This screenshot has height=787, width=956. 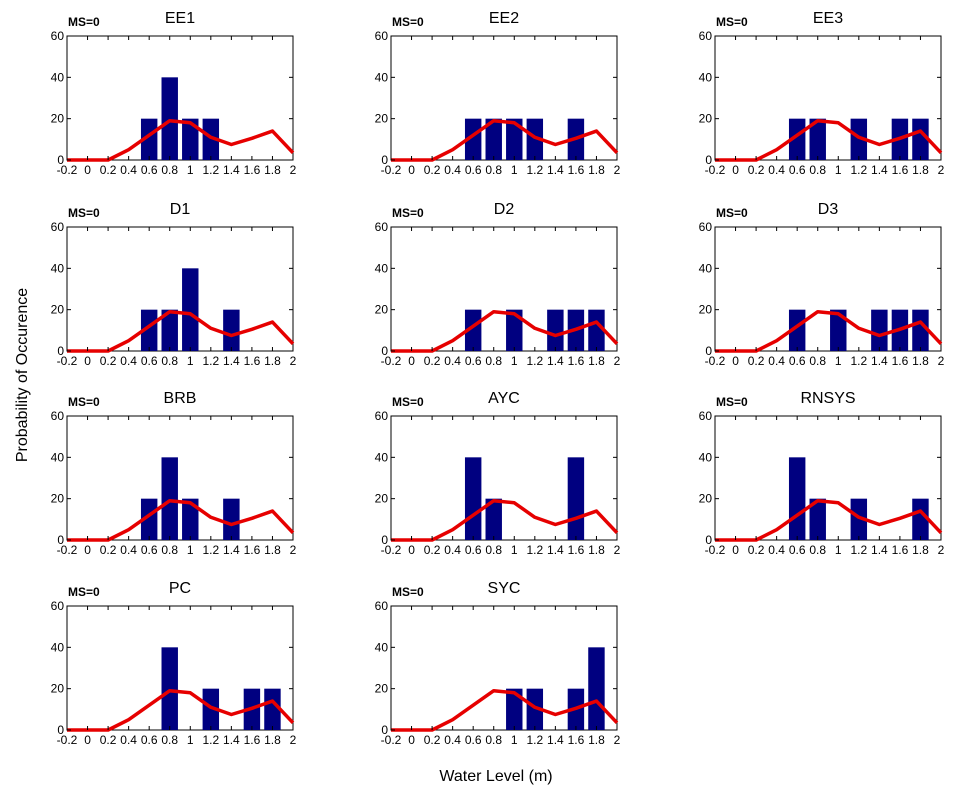 I want to click on subplot-title: D3, so click(x=828, y=209).